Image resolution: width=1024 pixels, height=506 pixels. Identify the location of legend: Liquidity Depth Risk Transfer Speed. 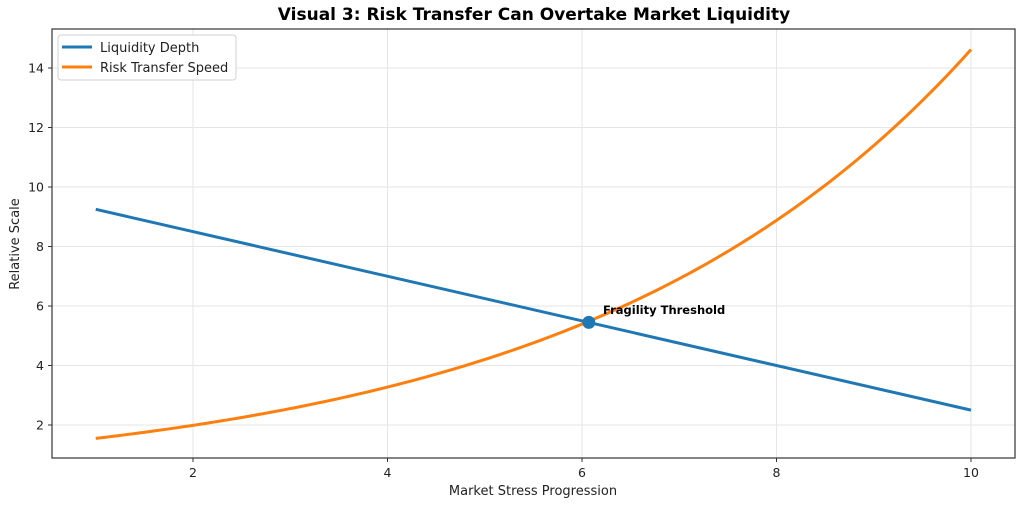
(147, 57).